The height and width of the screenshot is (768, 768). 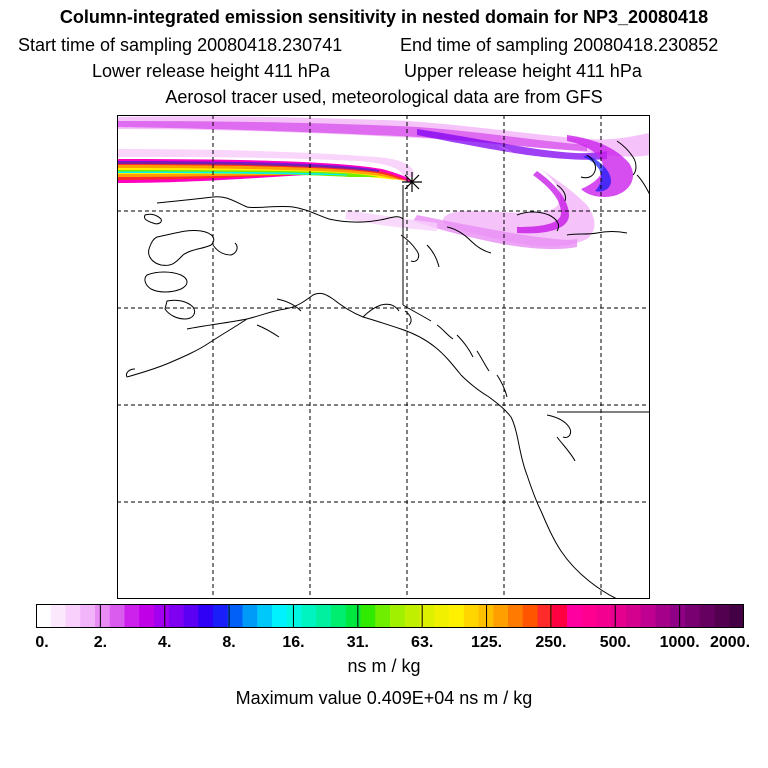 What do you see at coordinates (180, 45) in the screenshot?
I see `start-time-label: Start time of sampling 20080418.230741` at bounding box center [180, 45].